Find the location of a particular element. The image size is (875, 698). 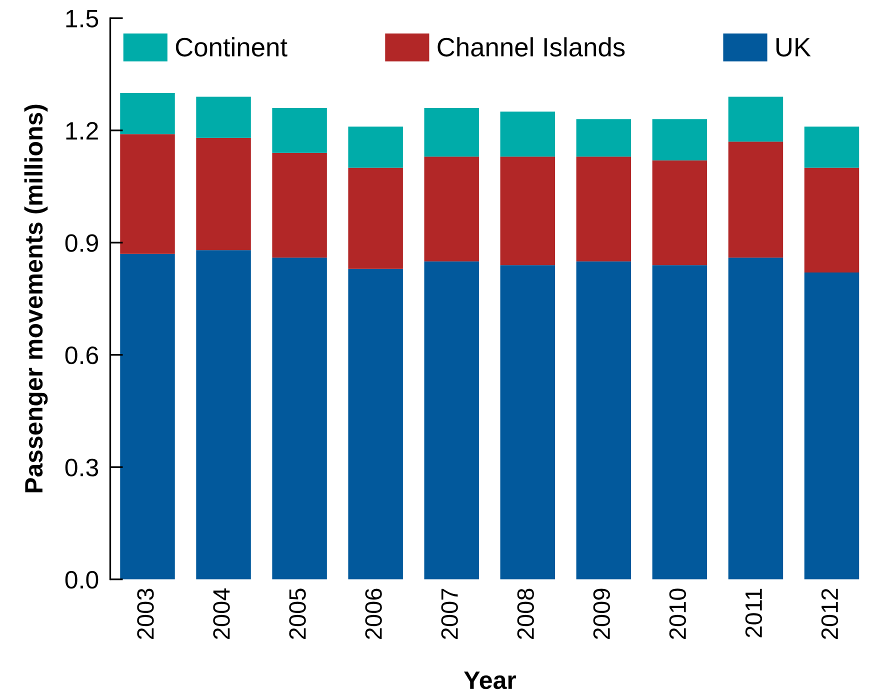

y-tick-label: 1.2 is located at coordinates (82, 131).